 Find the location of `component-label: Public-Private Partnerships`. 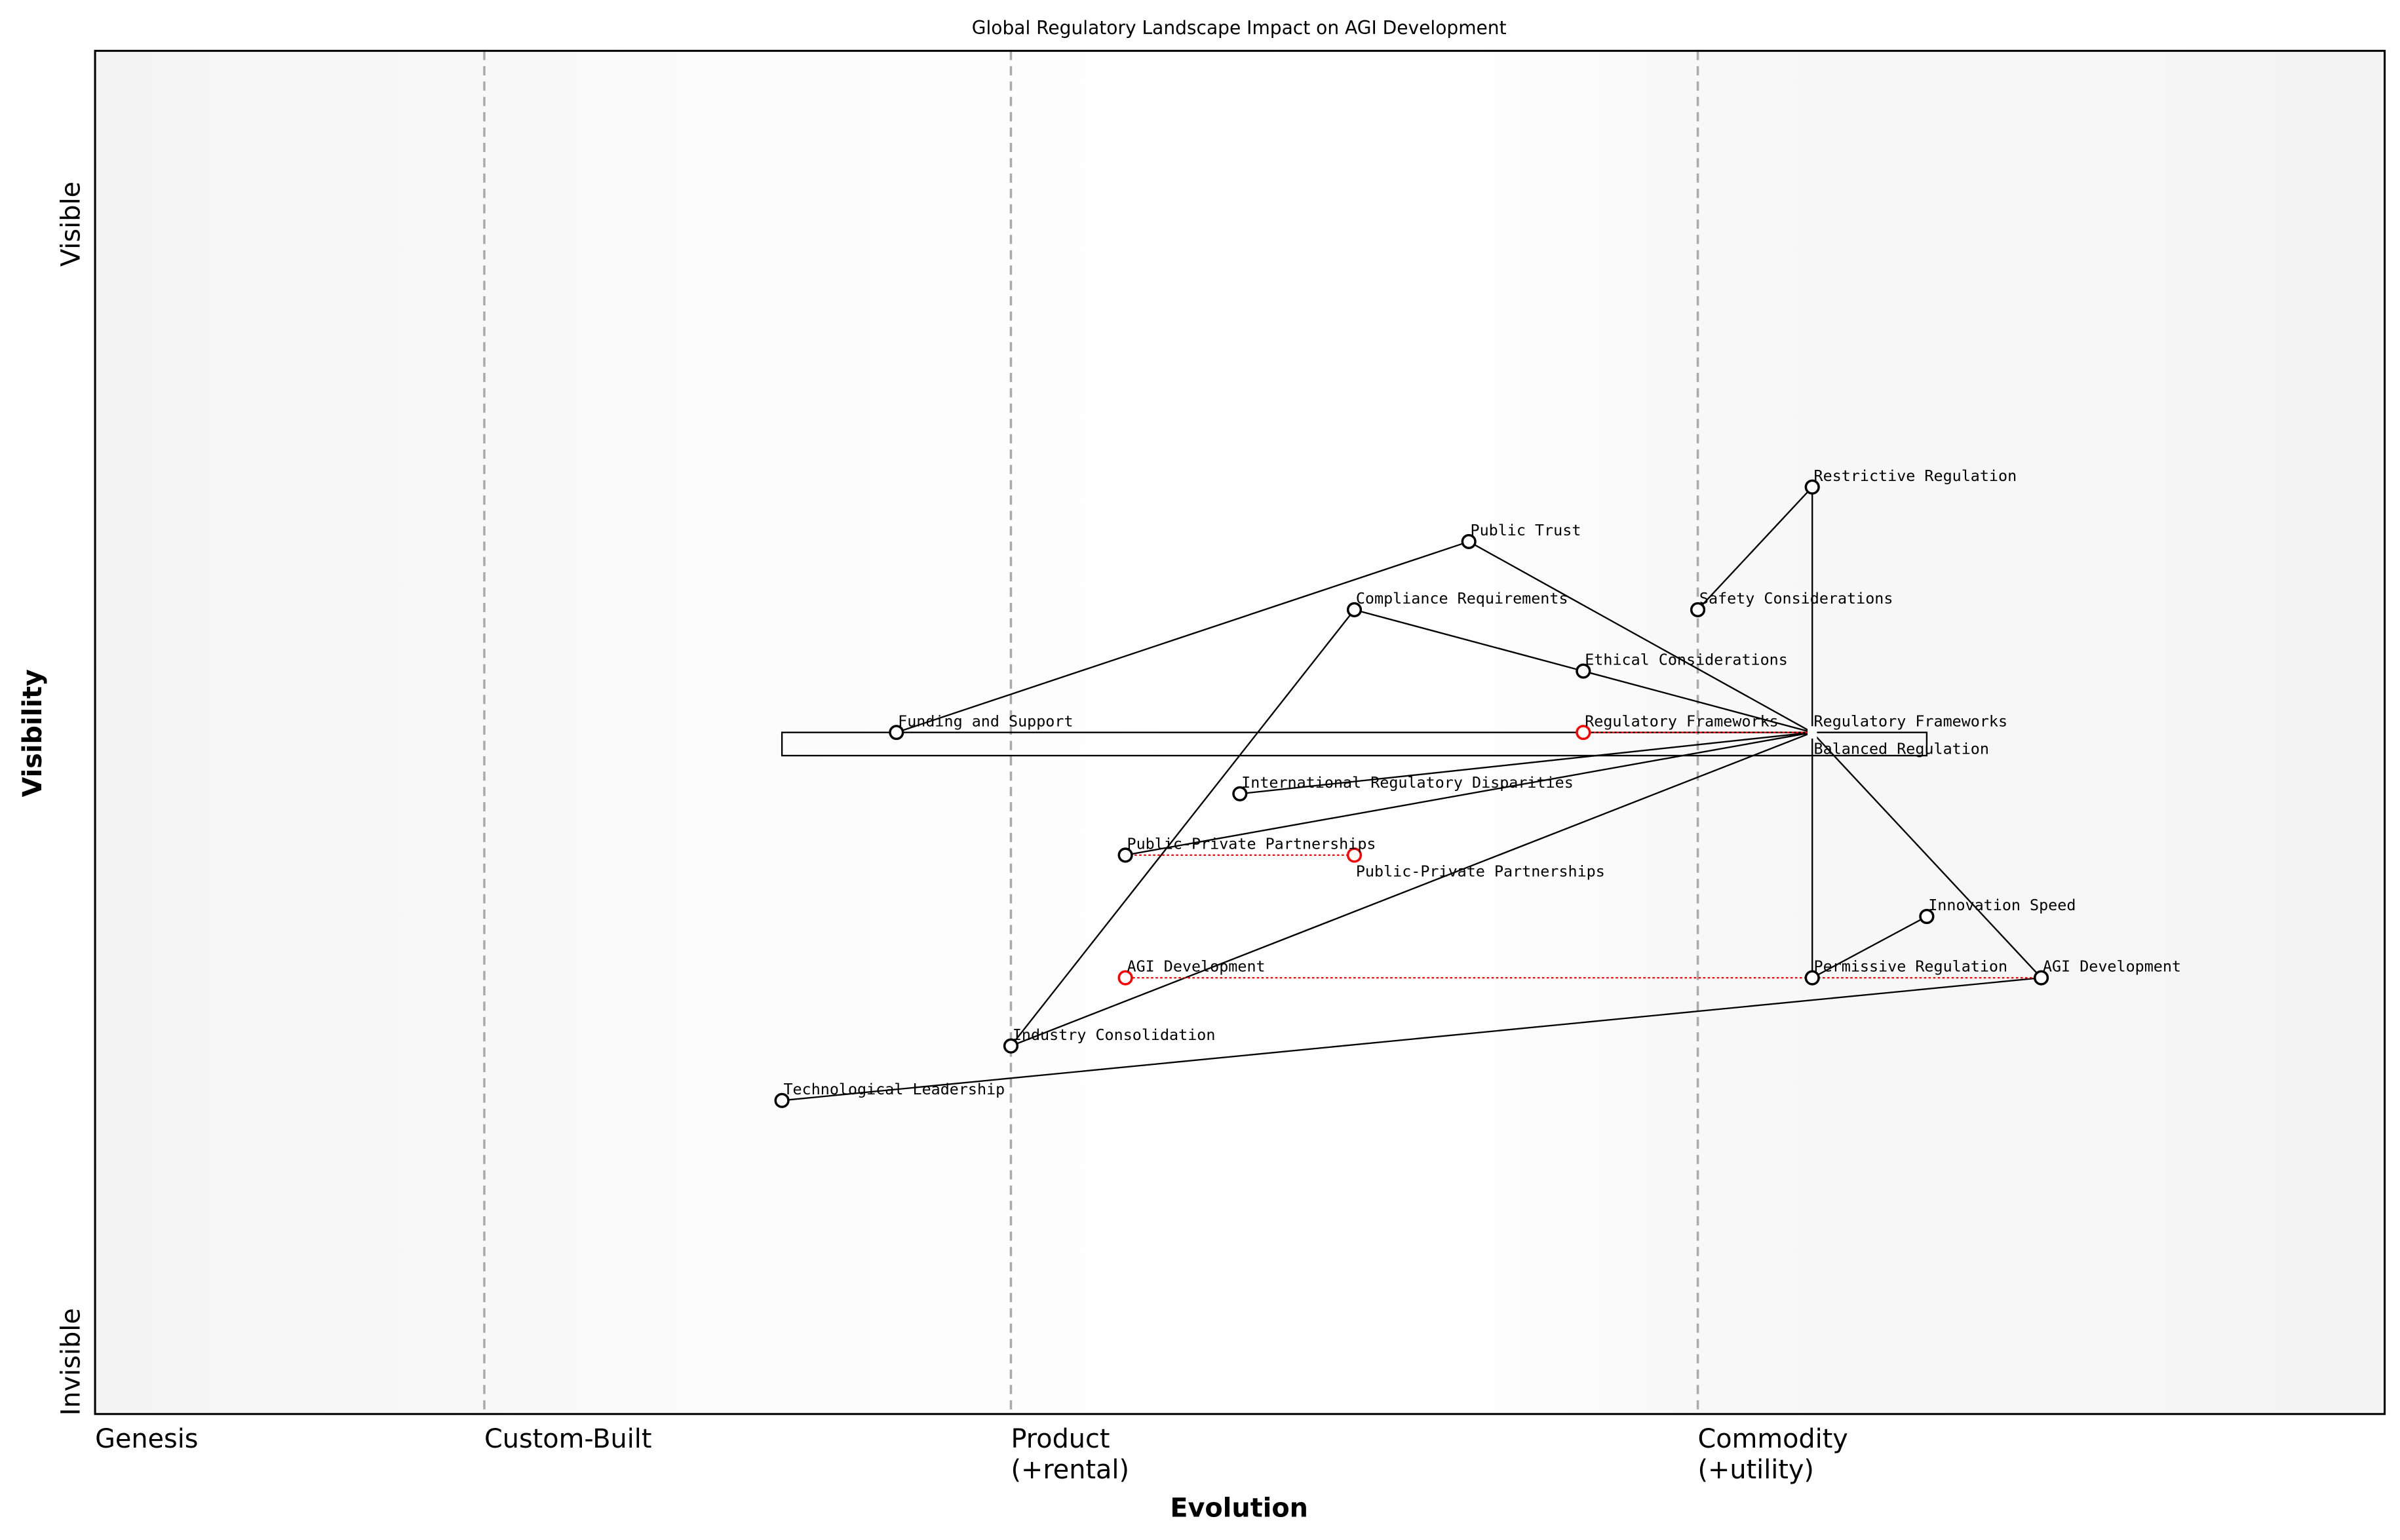

component-label: Public-Private Partnerships is located at coordinates (1251, 844).